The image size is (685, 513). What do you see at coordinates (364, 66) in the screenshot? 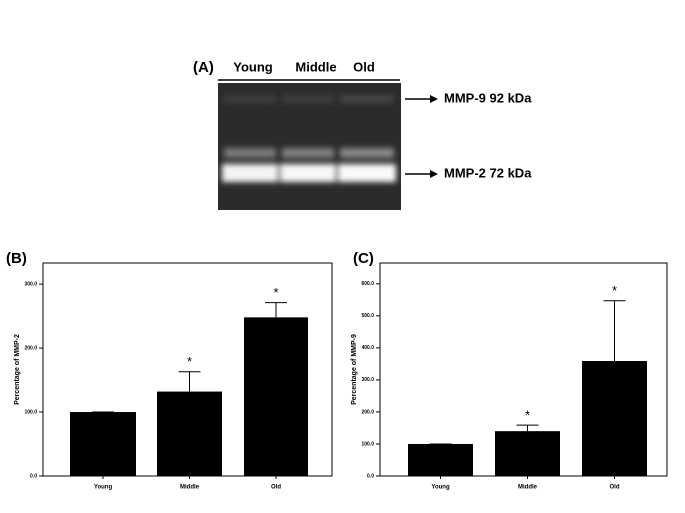
I see `lane-label: Old` at bounding box center [364, 66].